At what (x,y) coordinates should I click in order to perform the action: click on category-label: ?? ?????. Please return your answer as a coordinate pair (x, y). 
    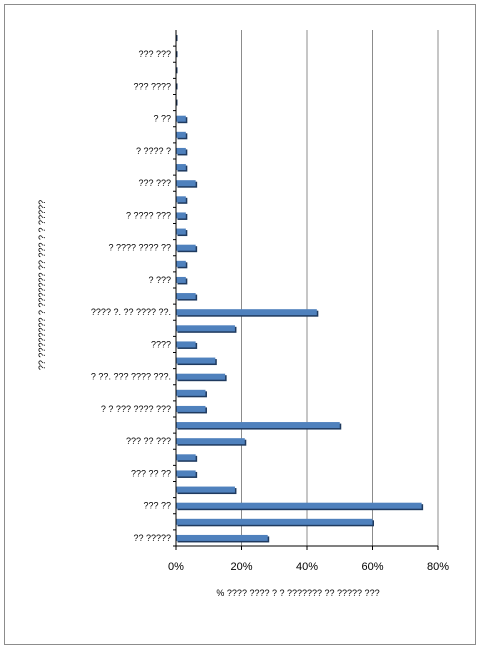
    Looking at the image, I should click on (152, 538).